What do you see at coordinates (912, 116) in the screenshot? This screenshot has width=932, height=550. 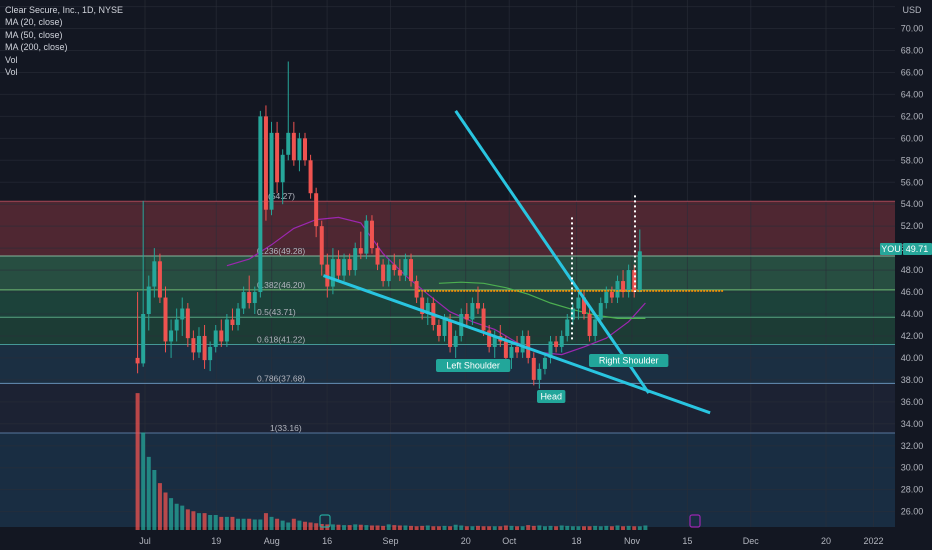 I see `price-tick-label: 62.00` at bounding box center [912, 116].